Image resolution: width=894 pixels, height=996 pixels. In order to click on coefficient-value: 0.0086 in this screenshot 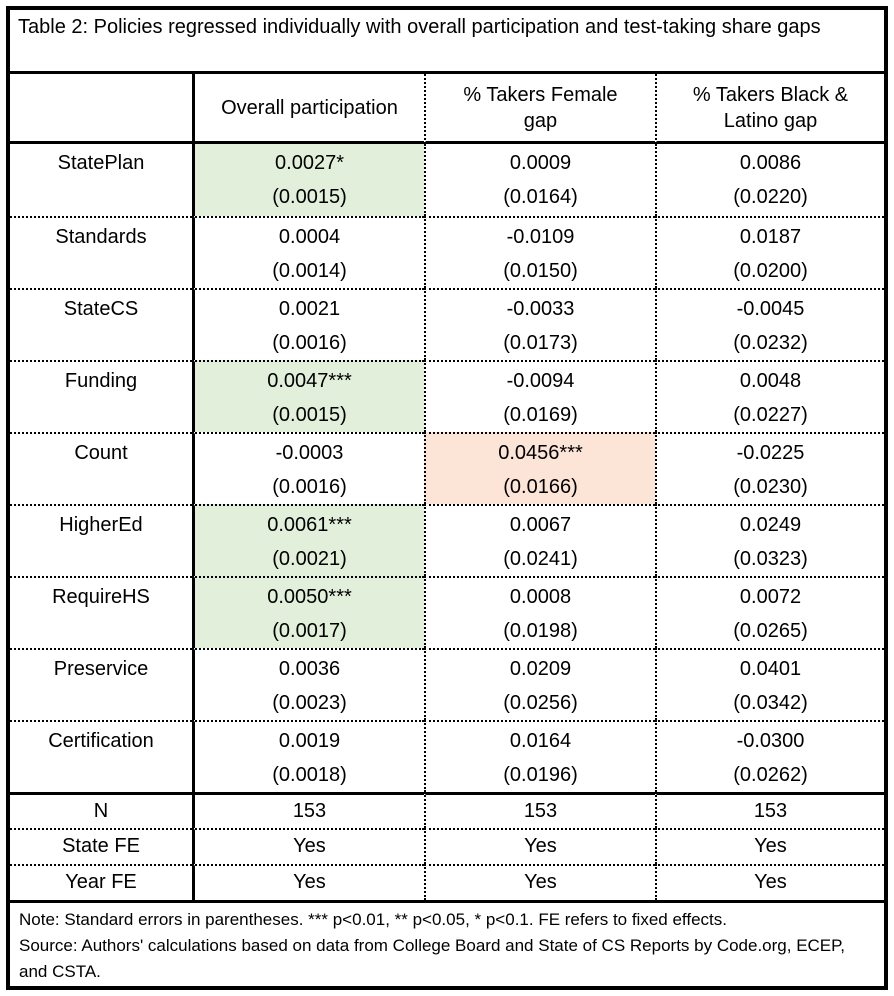, I will do `click(770, 163)`.